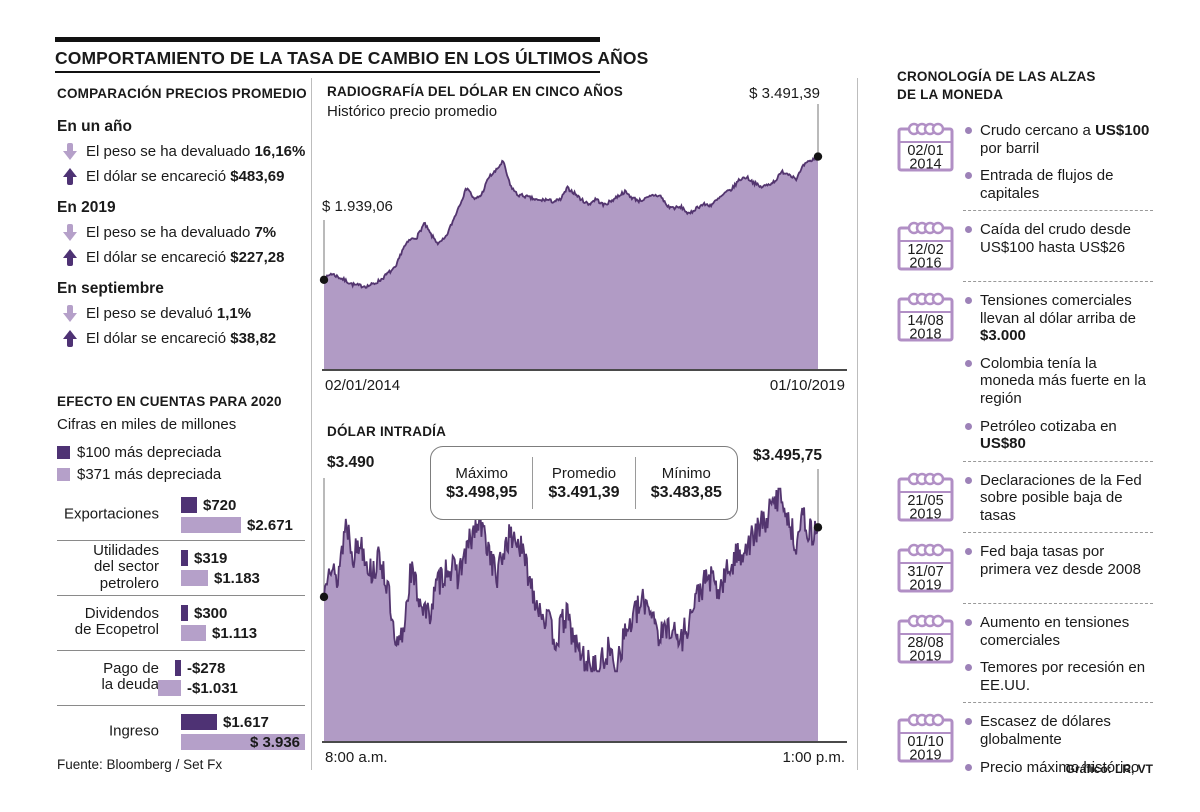 This screenshot has height=812, width=1200. What do you see at coordinates (925, 165) in the screenshot?
I see `calendar-date-line2: 2014` at bounding box center [925, 165].